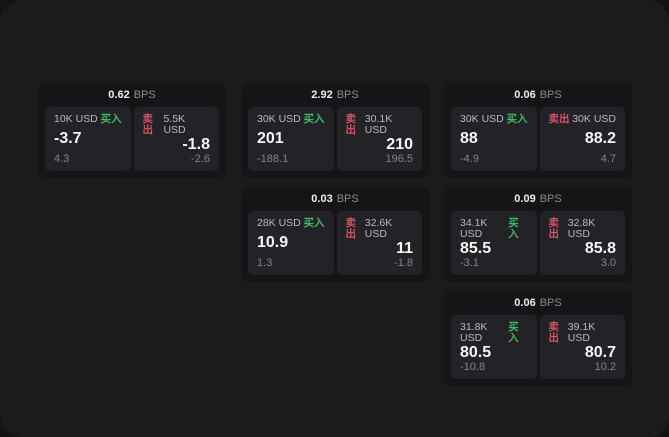 Image resolution: width=669 pixels, height=437 pixels. What do you see at coordinates (582, 347) in the screenshot?
I see `sell-quote-panel: 卖出 39.1K USD 80.7 10.2` at bounding box center [582, 347].